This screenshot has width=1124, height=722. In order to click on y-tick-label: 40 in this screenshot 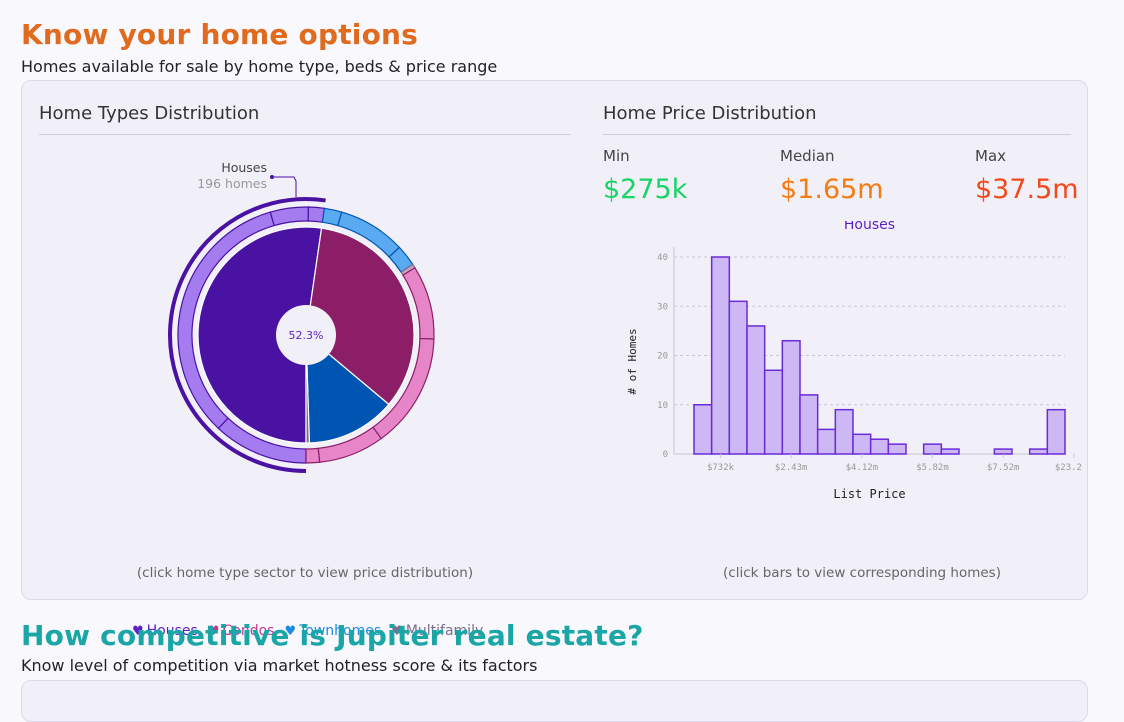, I will do `click(662, 258)`.